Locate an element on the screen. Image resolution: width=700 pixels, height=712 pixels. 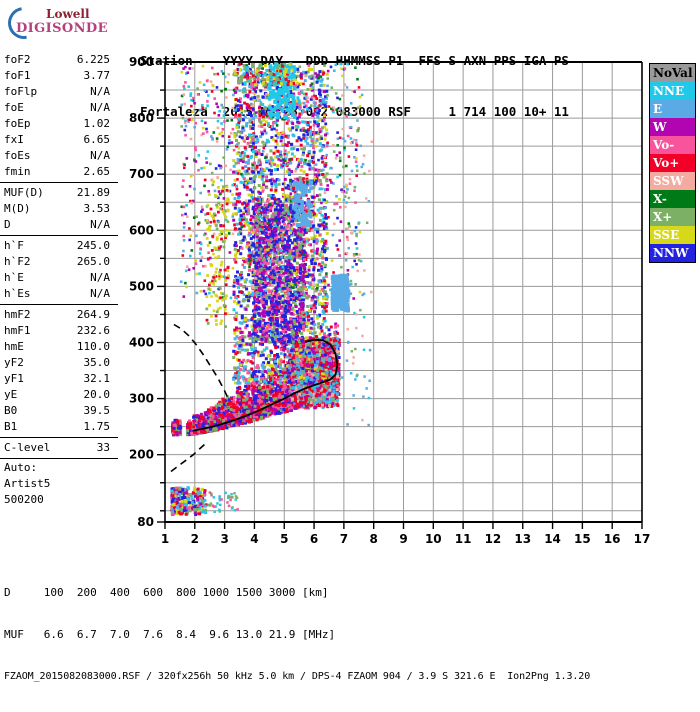
legend-item-nnw: NNW is located at coordinates (672, 253).